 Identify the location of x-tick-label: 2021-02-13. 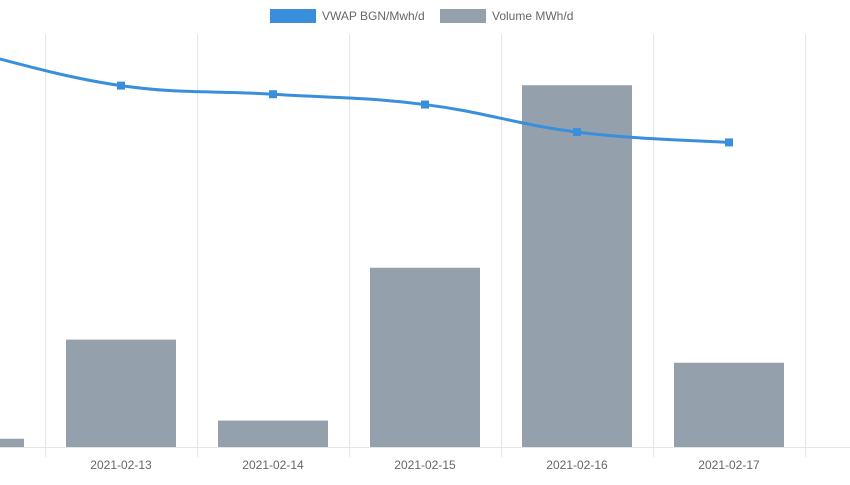
(121, 465).